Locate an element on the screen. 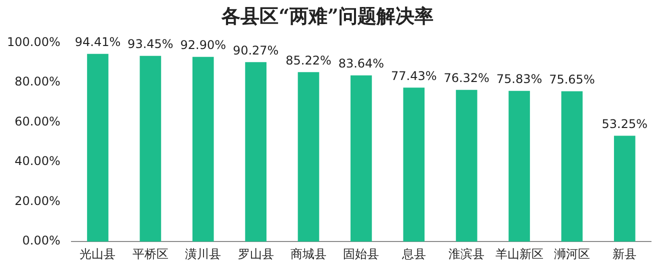  x-tick-label: 固始县 is located at coordinates (361, 253).